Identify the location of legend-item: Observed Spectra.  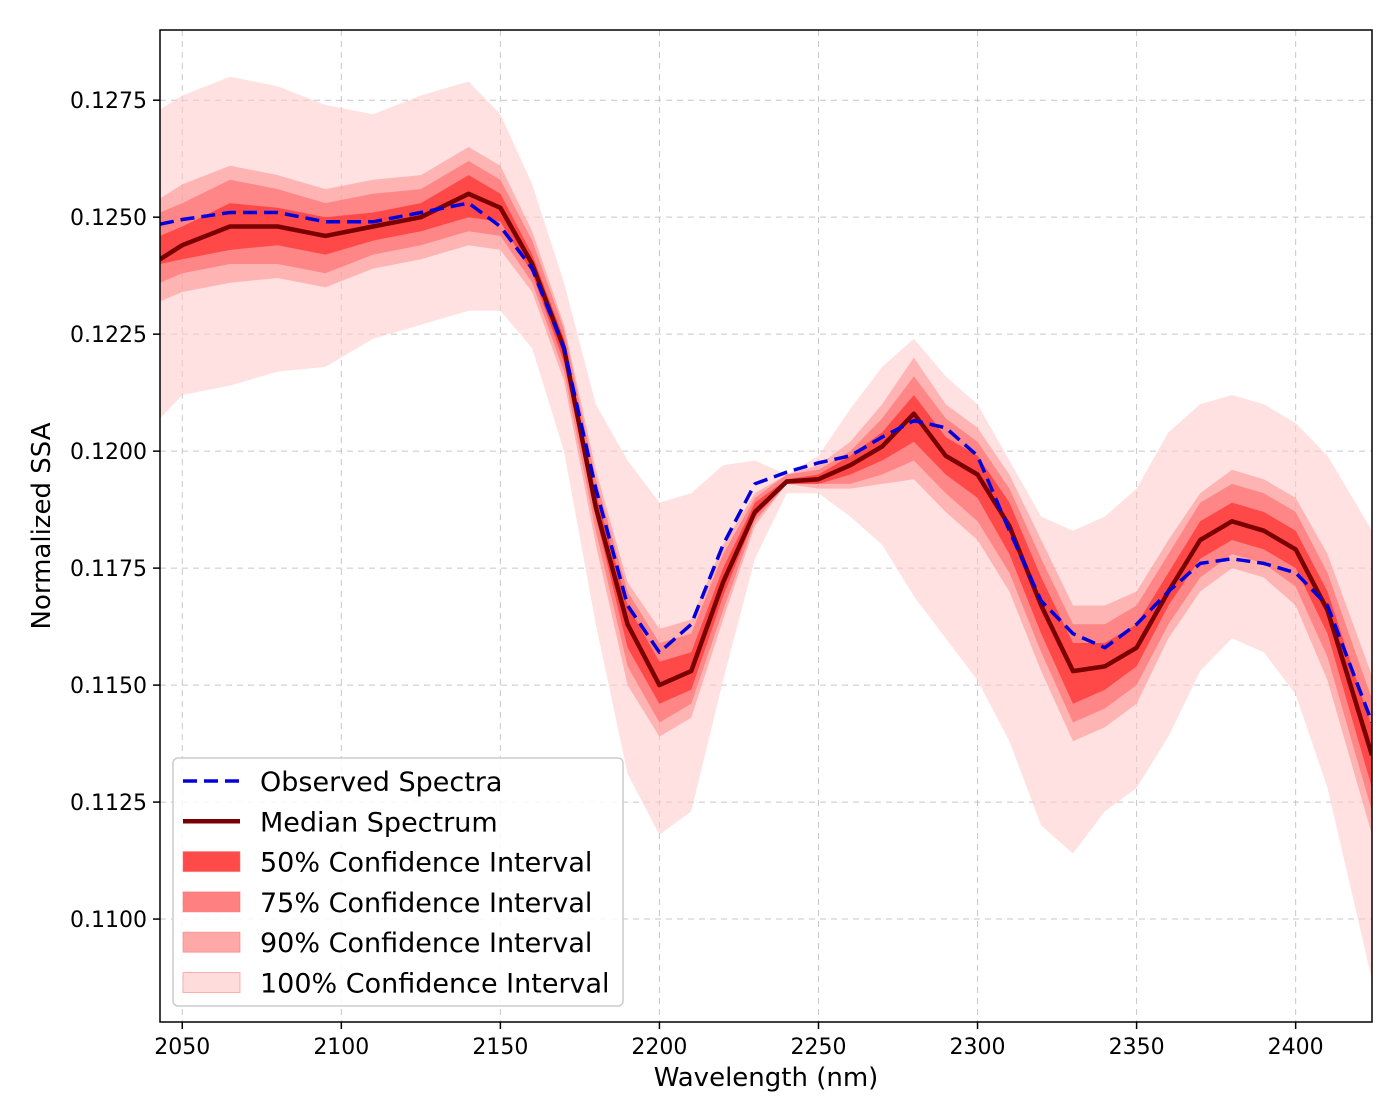
(342, 782).